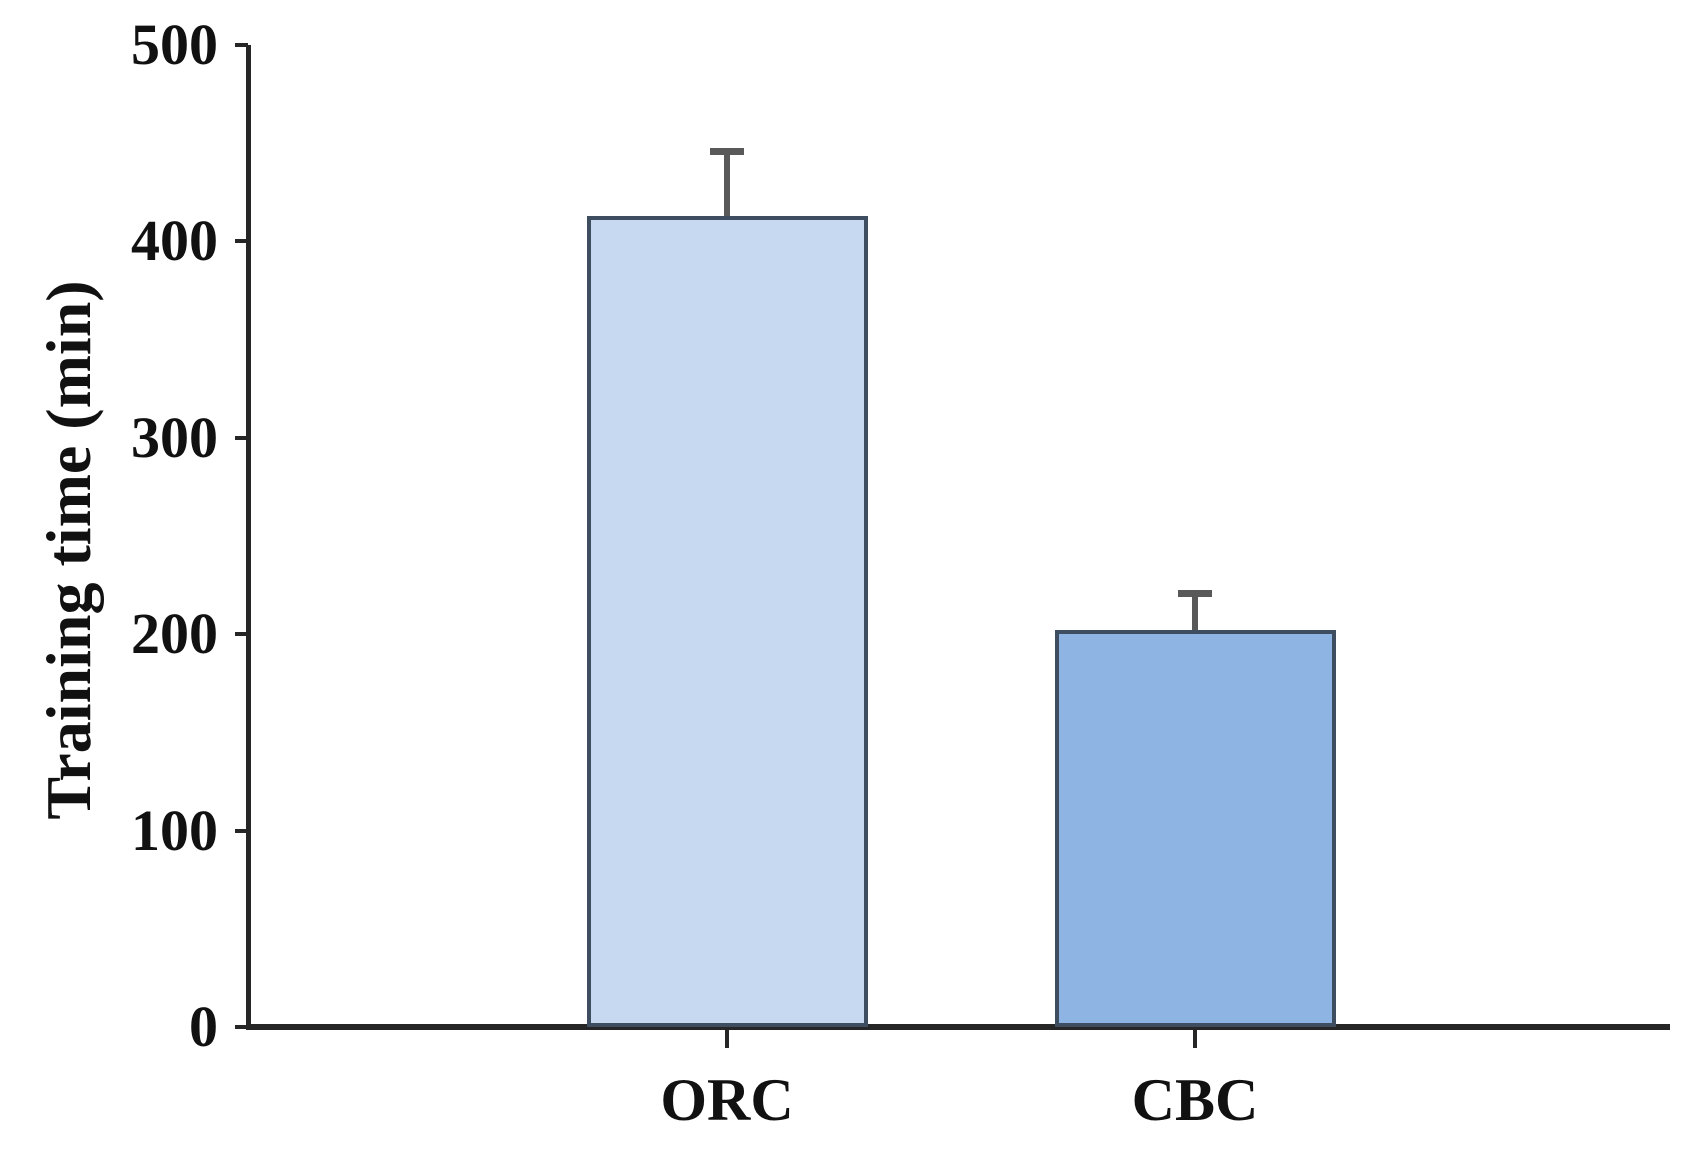  What do you see at coordinates (248, 537) in the screenshot?
I see `y-axis-line` at bounding box center [248, 537].